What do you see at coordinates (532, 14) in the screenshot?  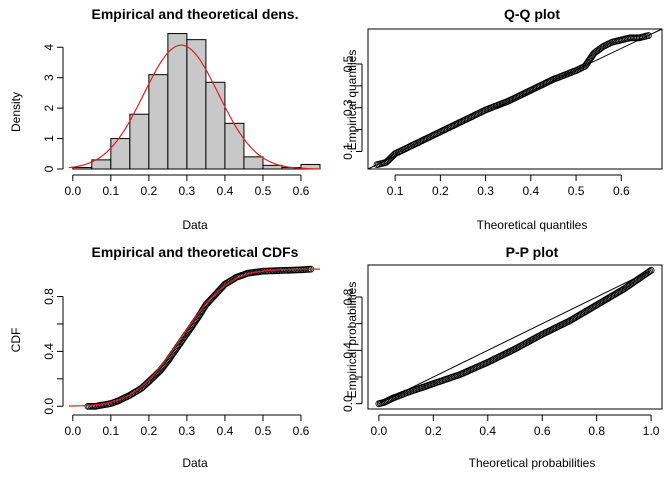 I see `qq-title: Q-Q plot` at bounding box center [532, 14].